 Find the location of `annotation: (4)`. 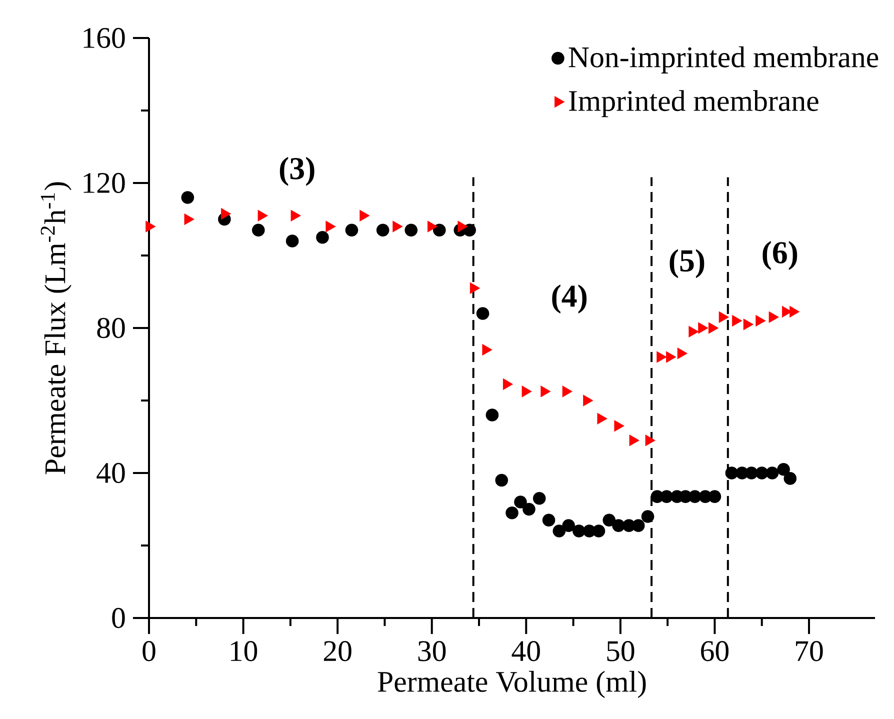

annotation: (4) is located at coordinates (569, 299).